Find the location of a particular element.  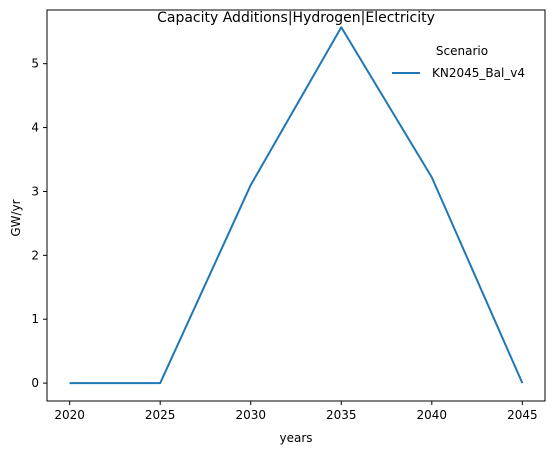

x-tick-label: 2025 is located at coordinates (160, 415).